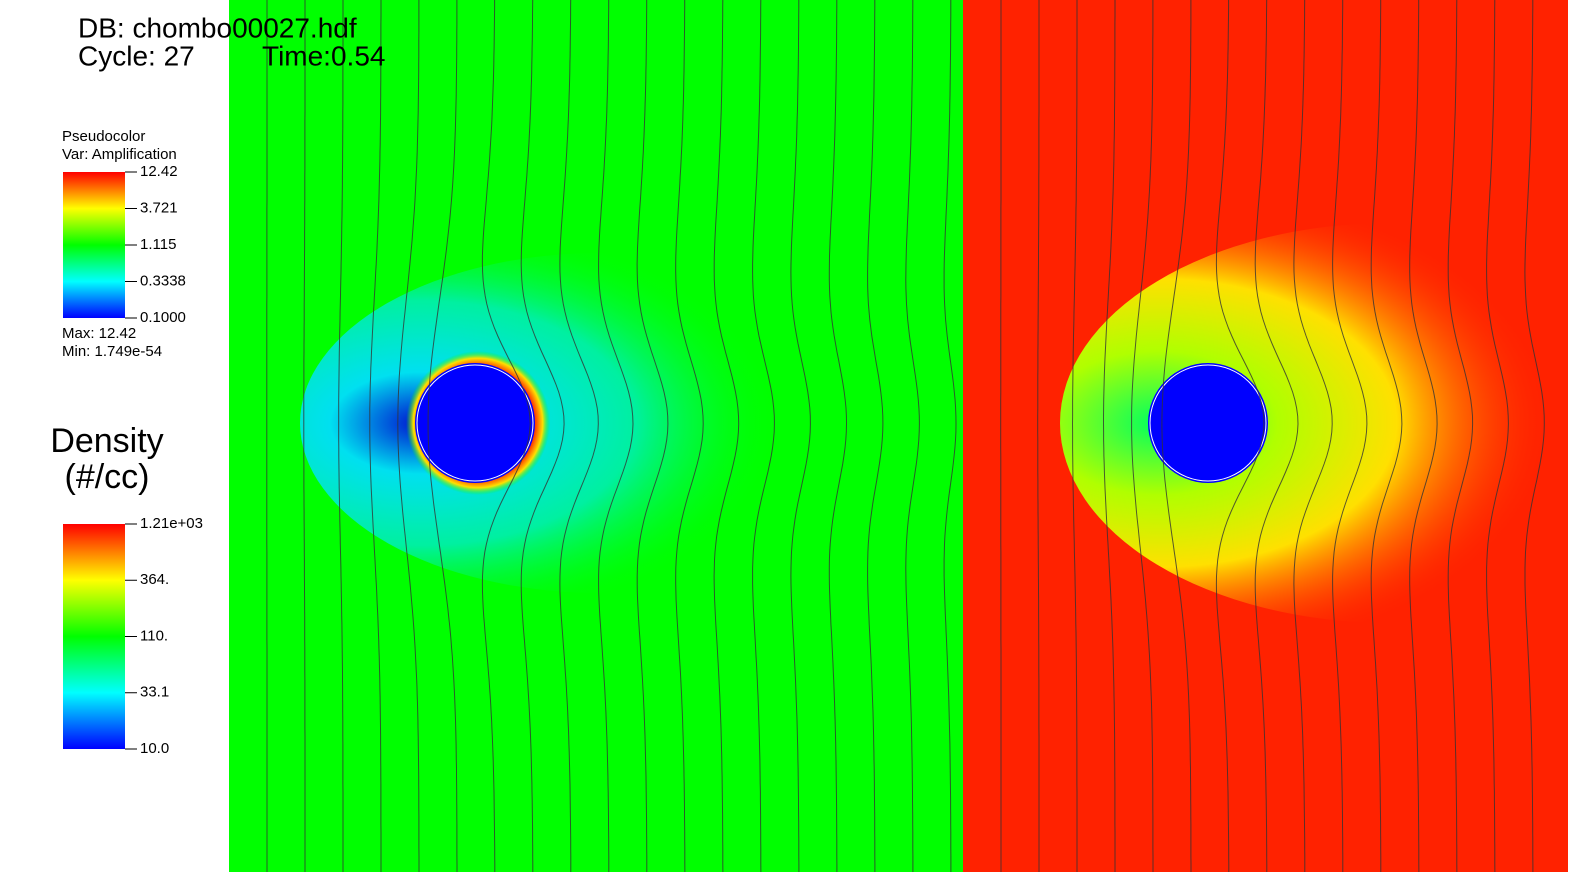 This screenshot has width=1594, height=886. What do you see at coordinates (154, 579) in the screenshot?
I see `tick-label: 364.` at bounding box center [154, 579].